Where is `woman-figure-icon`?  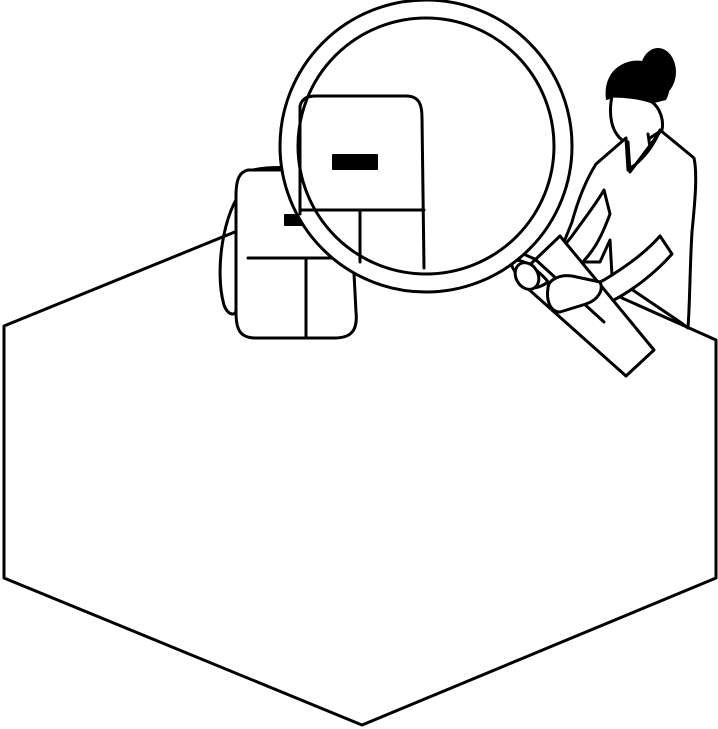
woman-figure-icon is located at coordinates (622, 189).